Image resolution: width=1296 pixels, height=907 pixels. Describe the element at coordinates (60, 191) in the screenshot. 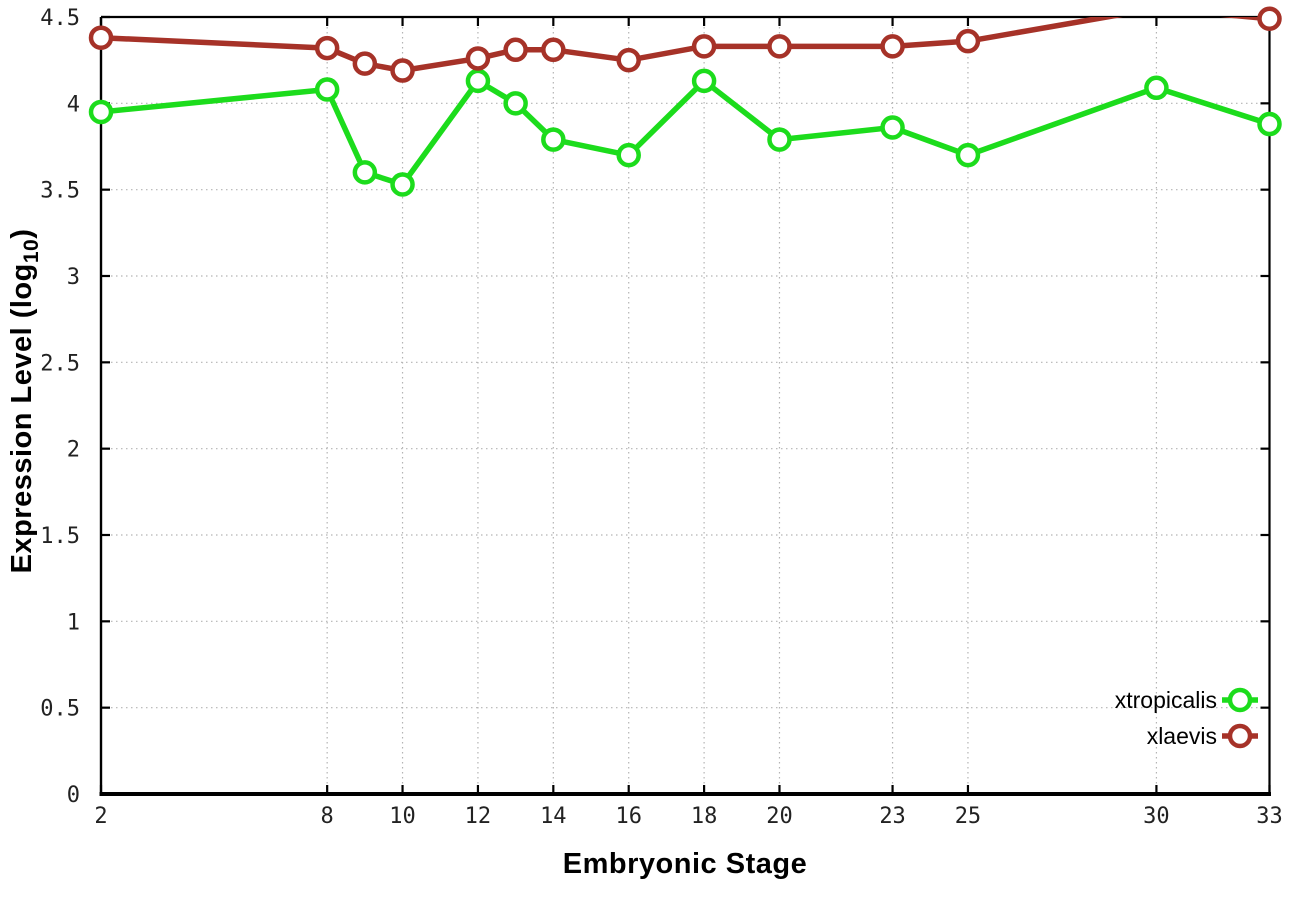

I see `y-tick-label: 3.5` at that location.